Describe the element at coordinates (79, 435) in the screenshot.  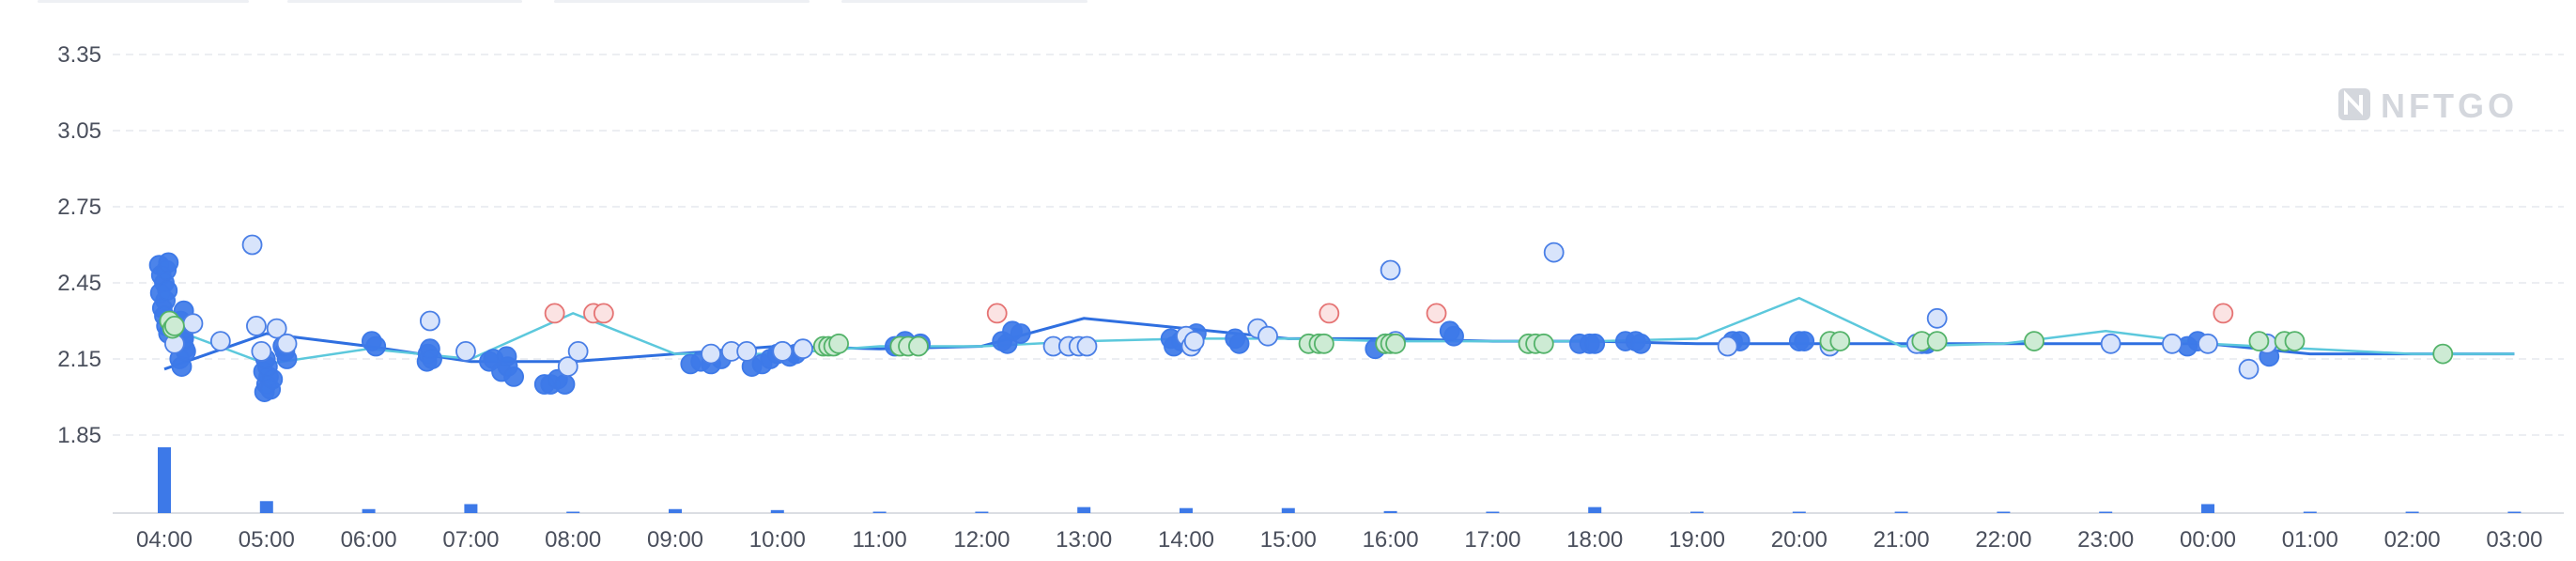
I see `y-tick-label: 1.85` at that location.